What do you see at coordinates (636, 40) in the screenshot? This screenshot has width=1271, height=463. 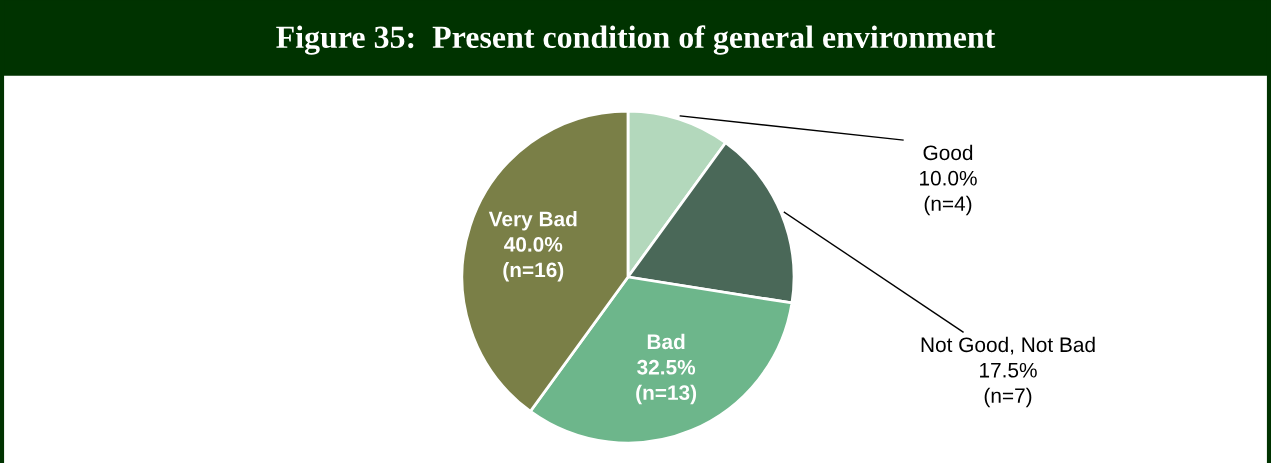 I see `chart-title: Figure 35: Present condition of general environment` at bounding box center [636, 40].